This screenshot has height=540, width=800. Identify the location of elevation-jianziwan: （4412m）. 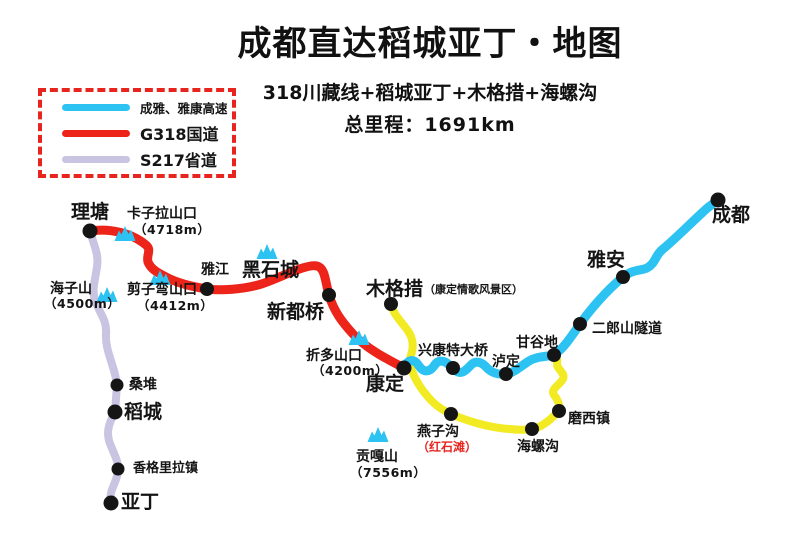
(175, 305).